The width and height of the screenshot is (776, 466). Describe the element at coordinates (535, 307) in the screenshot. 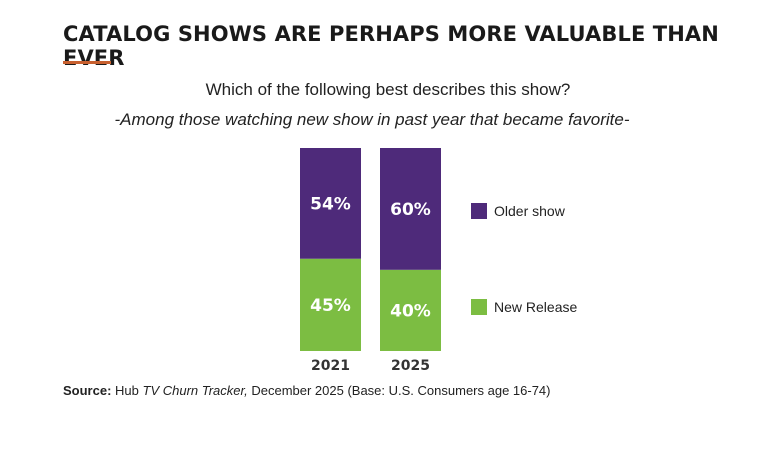

I see `legend-label-new-release: New Release` at that location.